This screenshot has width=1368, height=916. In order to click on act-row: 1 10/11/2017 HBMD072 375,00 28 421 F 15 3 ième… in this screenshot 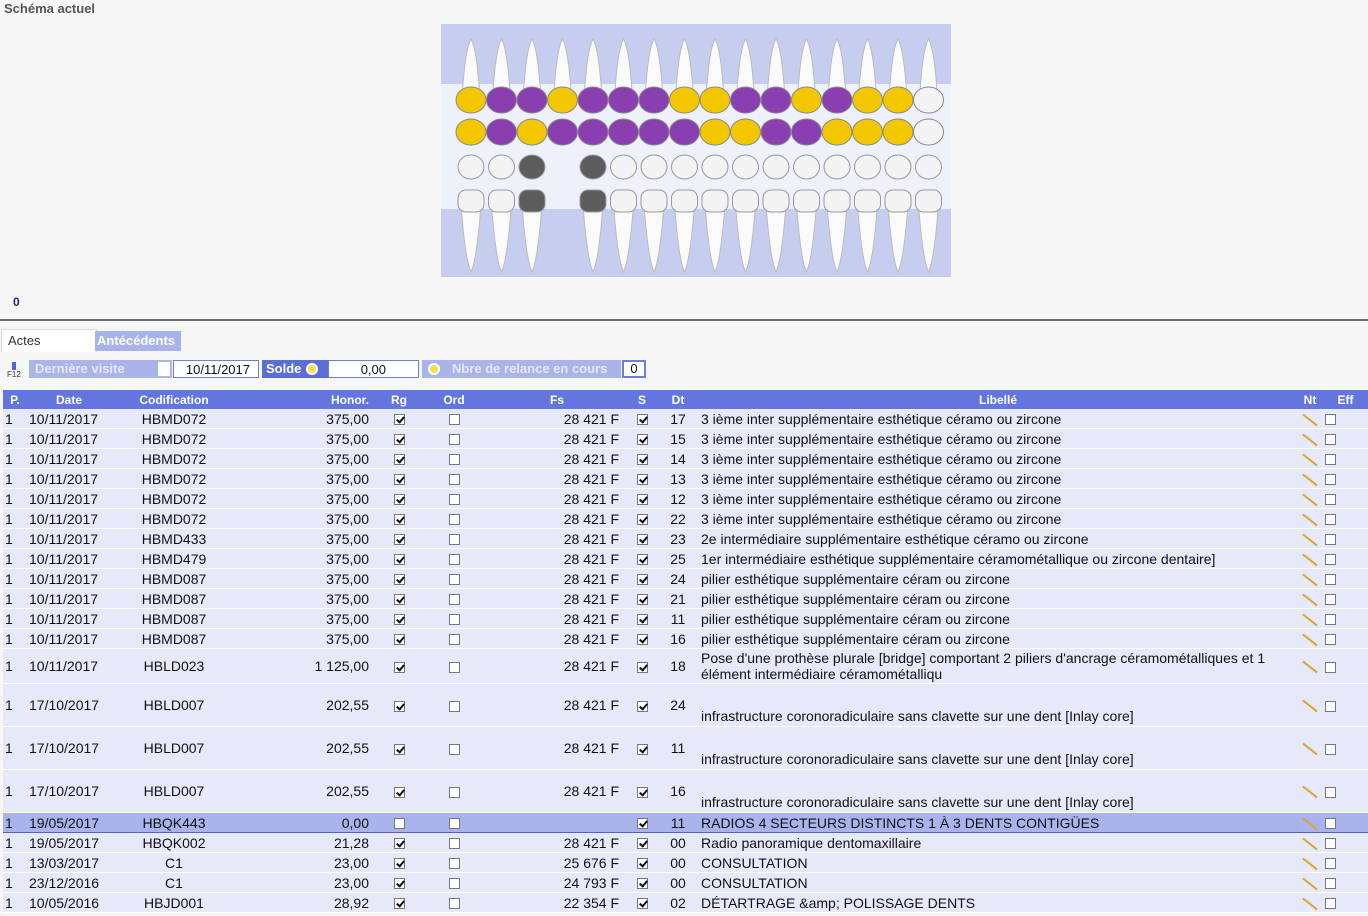, I will do `click(685, 438)`.